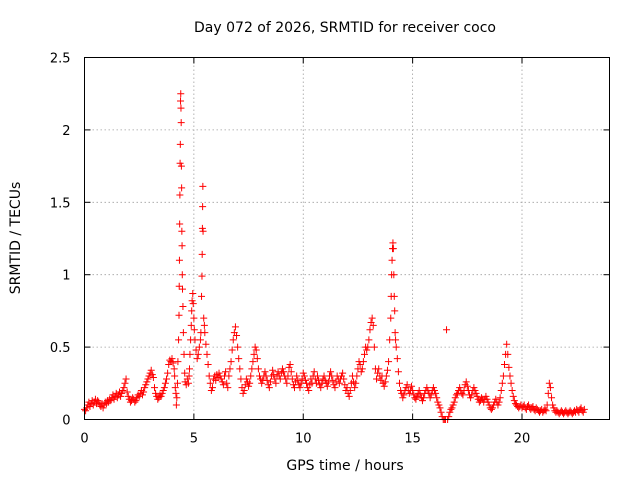  What do you see at coordinates (194, 439) in the screenshot?
I see `x-tick-label: 5` at bounding box center [194, 439].